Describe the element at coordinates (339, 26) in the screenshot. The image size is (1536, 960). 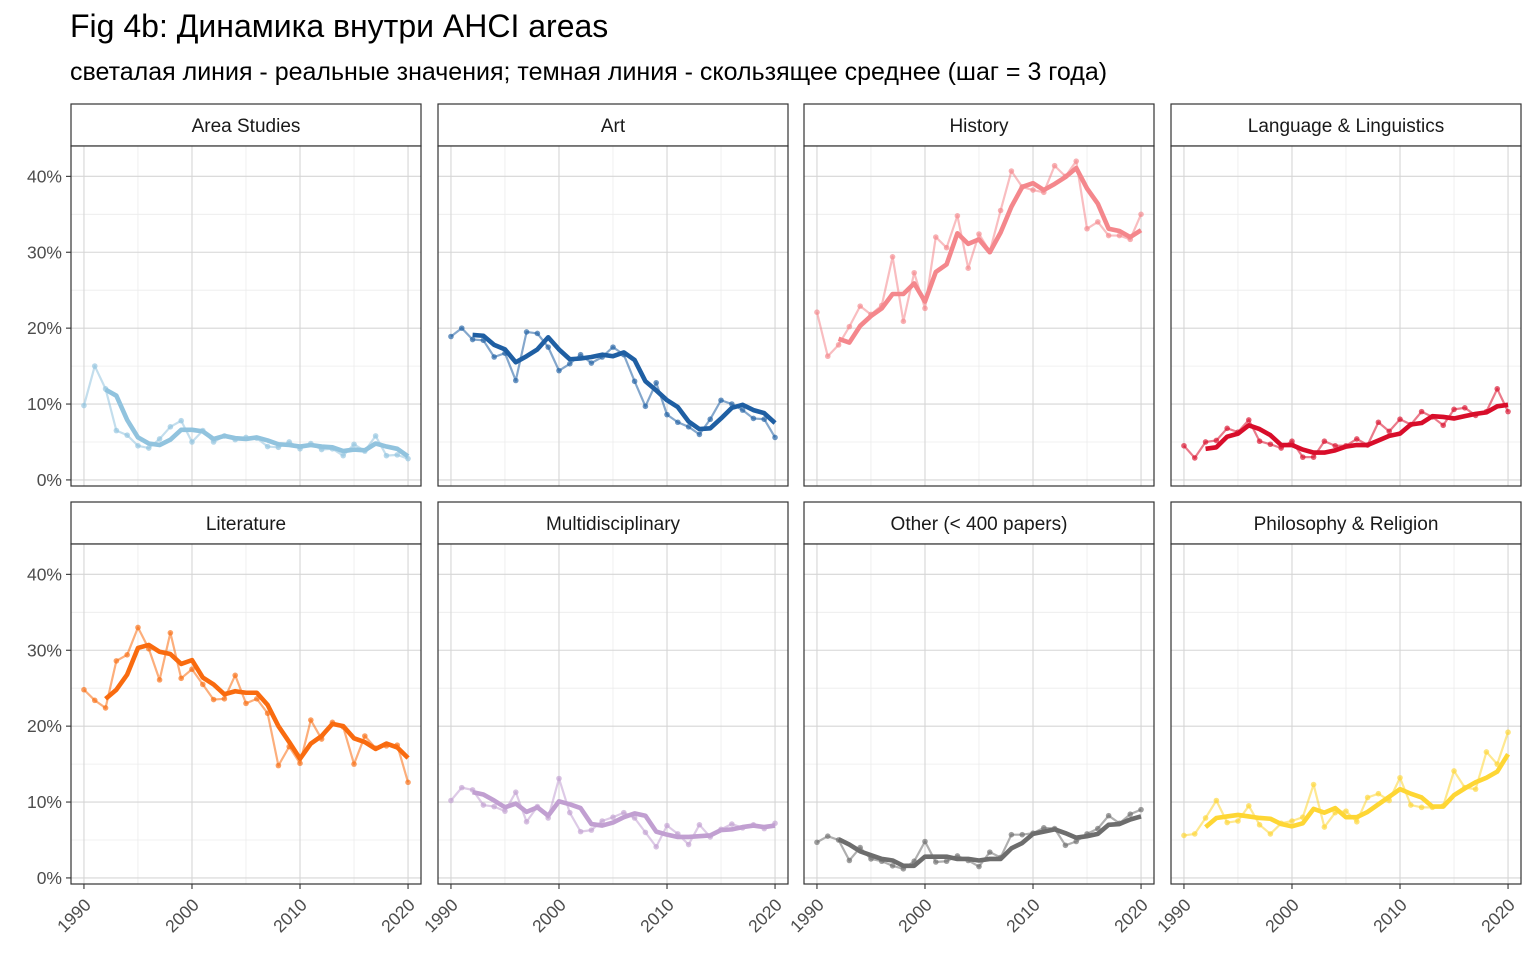
I see `chart-title: Fig 4b: Динамика внутри AHCI areas` at that location.